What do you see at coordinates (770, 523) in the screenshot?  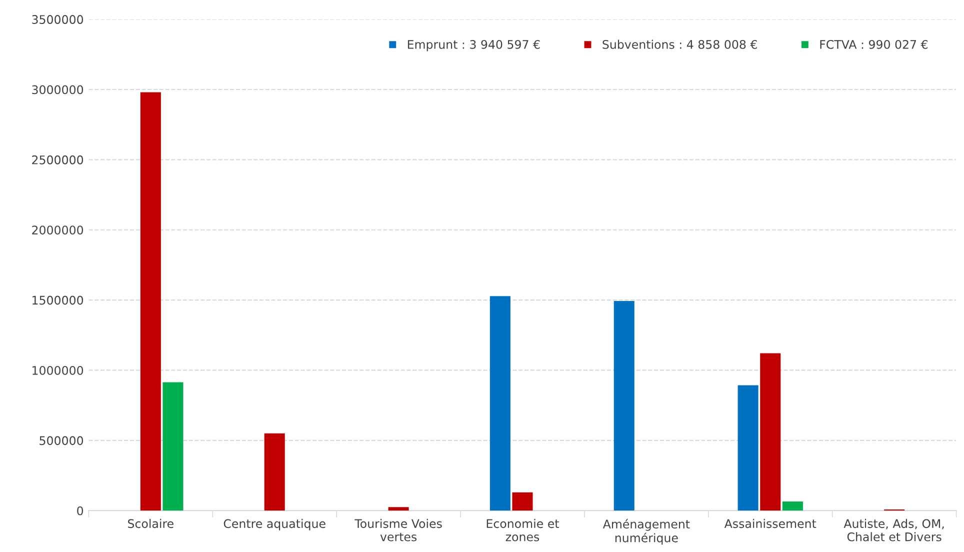 I see `x-tick-label: Assainissement` at bounding box center [770, 523].